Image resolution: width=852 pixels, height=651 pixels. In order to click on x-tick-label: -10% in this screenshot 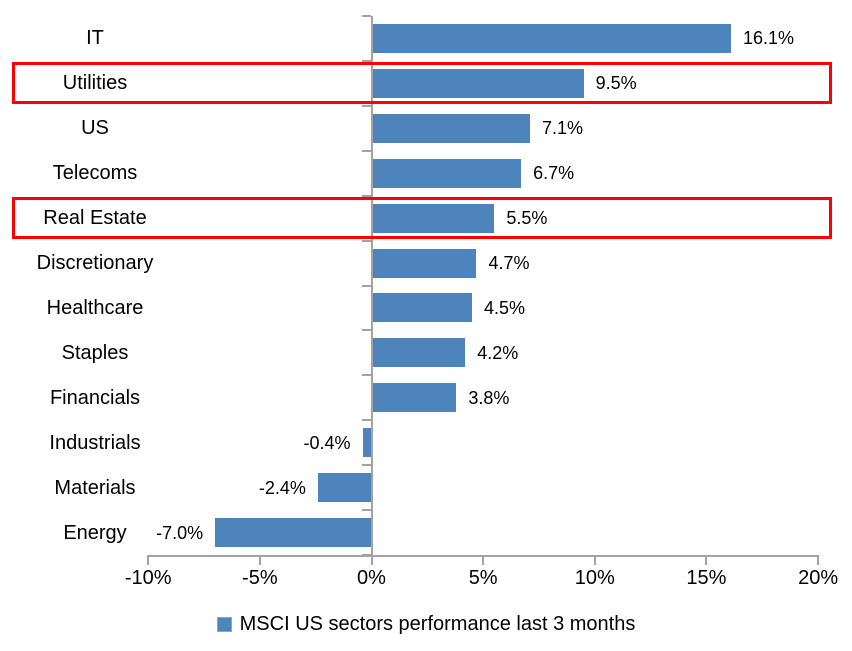, I will do `click(148, 578)`.